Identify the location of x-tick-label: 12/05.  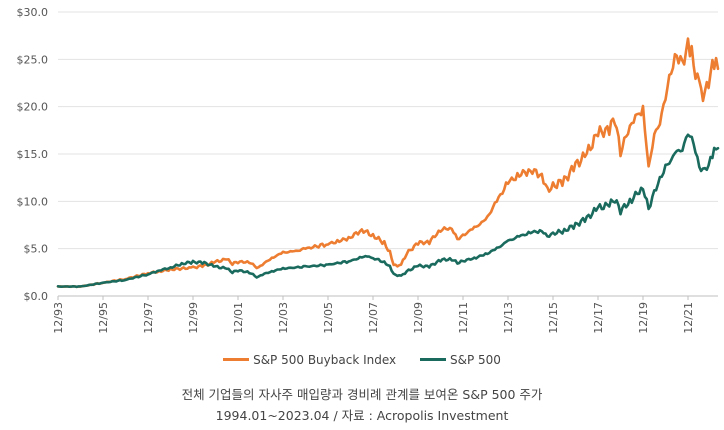
(328, 318).